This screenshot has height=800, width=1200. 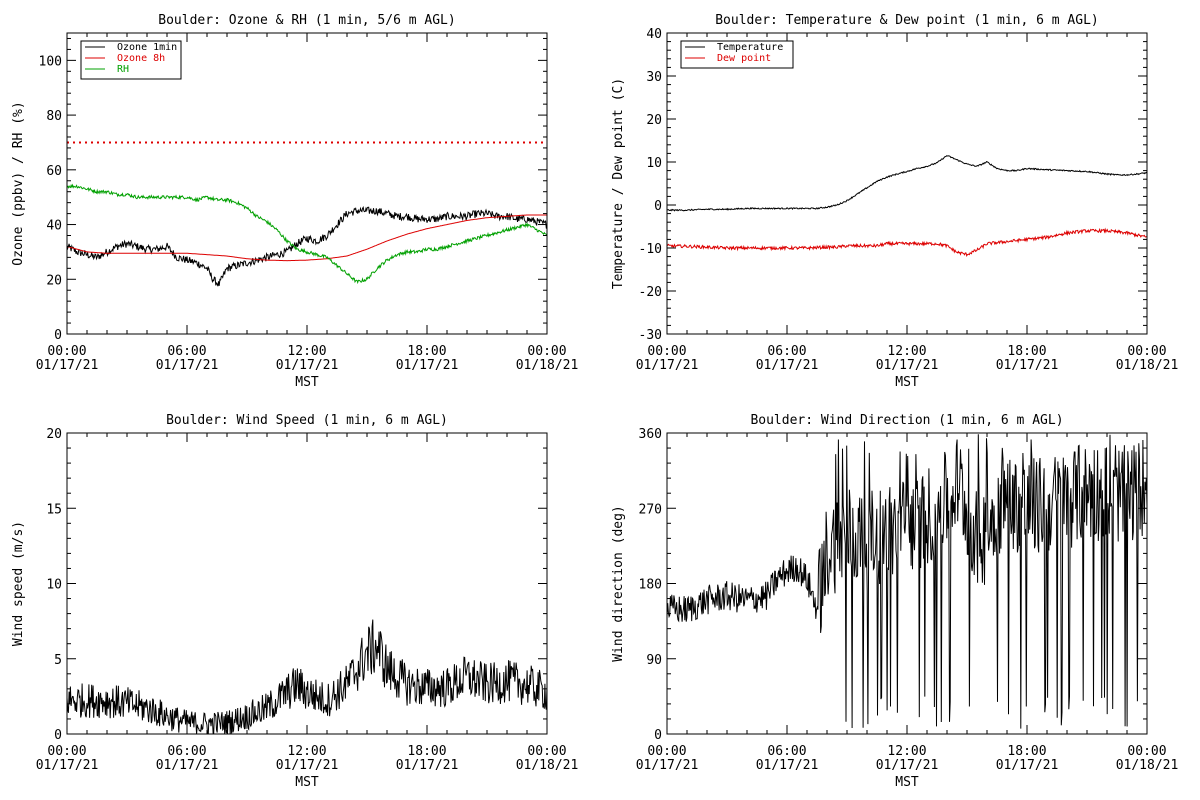 I want to click on legend-entry: RH, so click(x=123, y=69).